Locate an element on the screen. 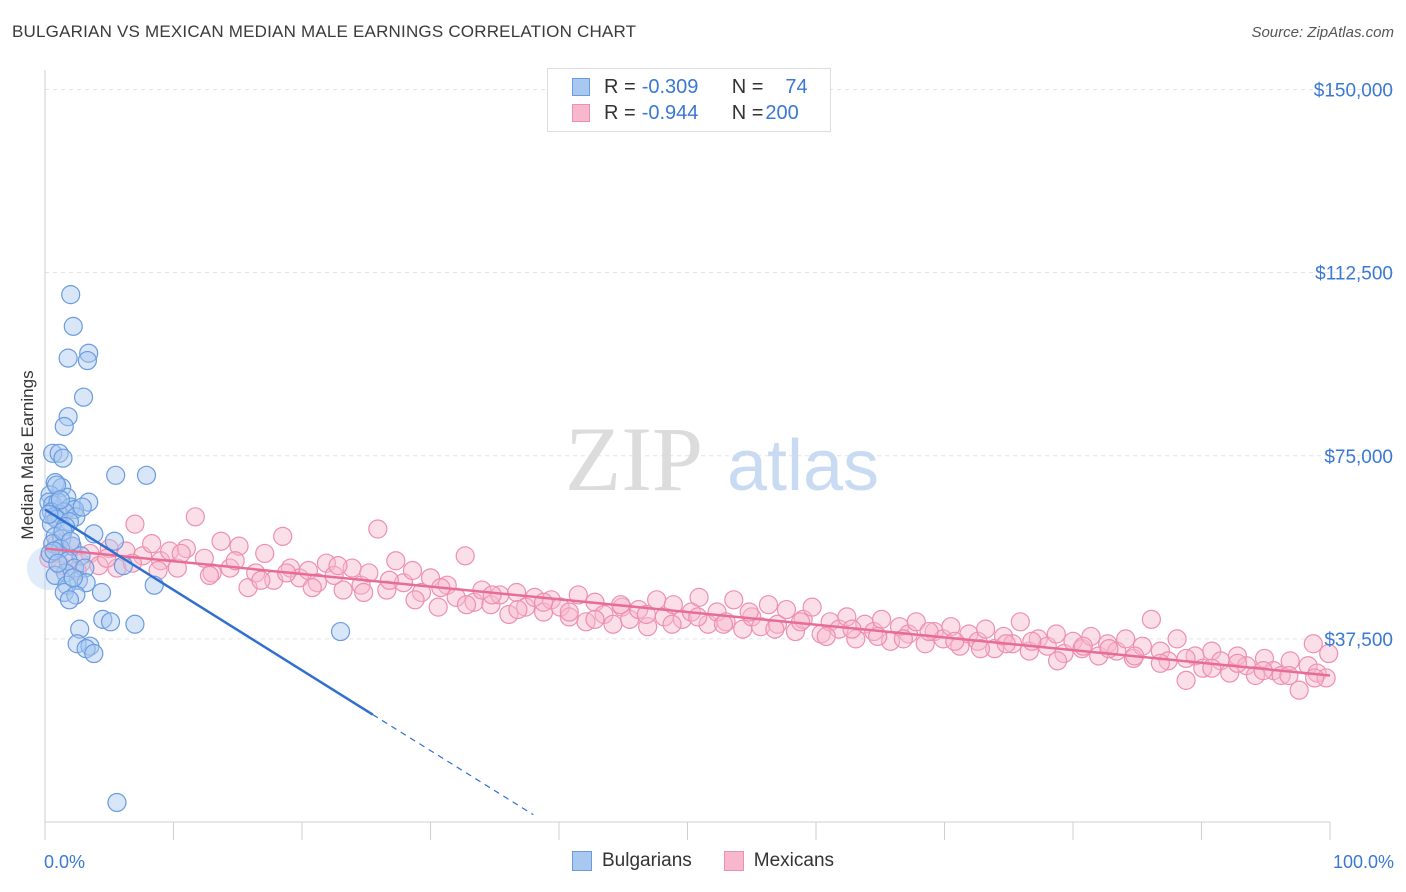 The image size is (1406, 892). x-axis-max-label: 100.0% is located at coordinates (1363, 862).